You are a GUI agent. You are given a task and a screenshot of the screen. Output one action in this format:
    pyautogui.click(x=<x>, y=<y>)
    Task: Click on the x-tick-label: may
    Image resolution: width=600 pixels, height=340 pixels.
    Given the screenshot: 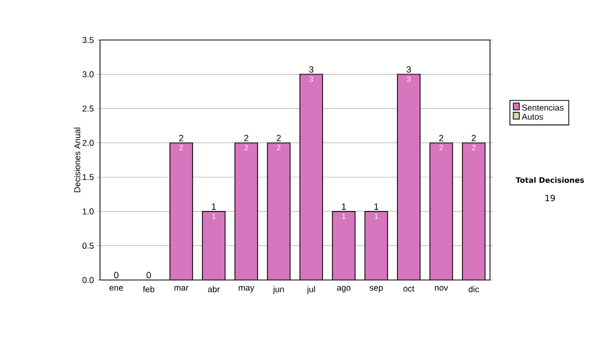 What is the action you would take?
    pyautogui.click(x=246, y=289)
    